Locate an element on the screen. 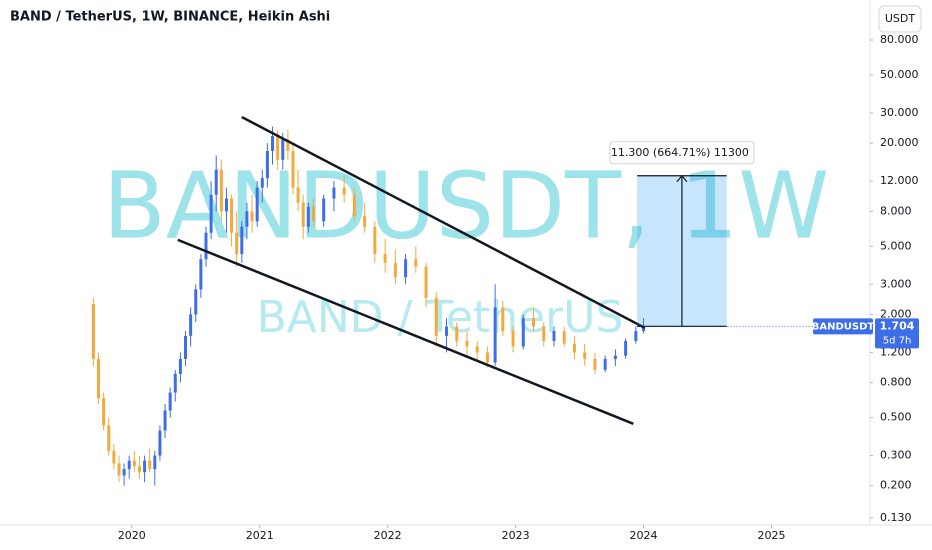 Image resolution: width=932 pixels, height=550 pixels. y-tick-label: 3.000 is located at coordinates (896, 283).